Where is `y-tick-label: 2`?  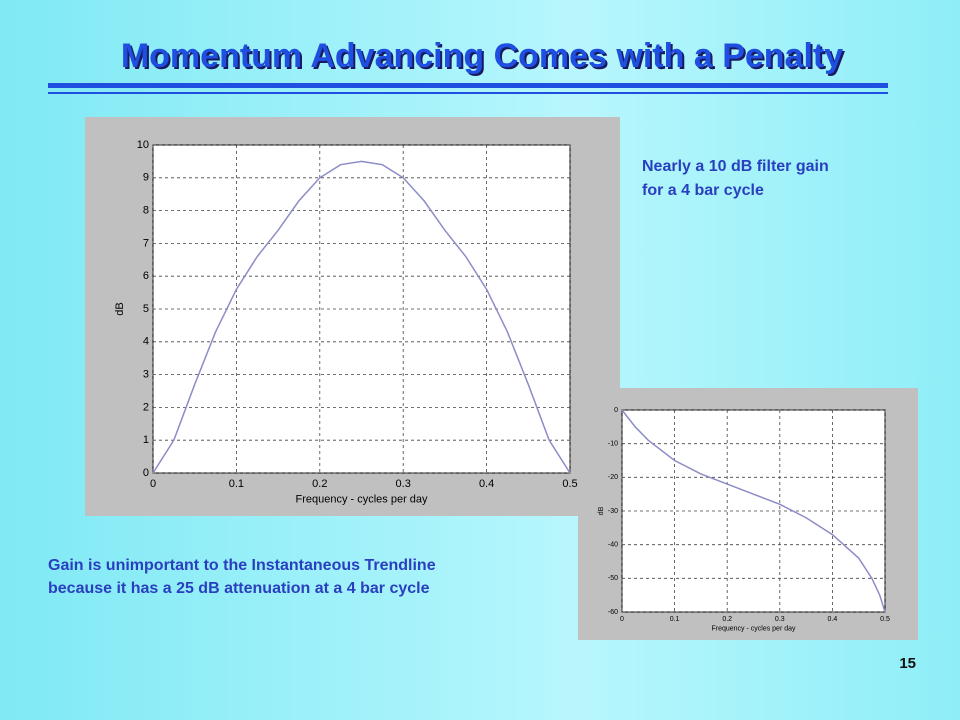
y-tick-label: 2 is located at coordinates (146, 407).